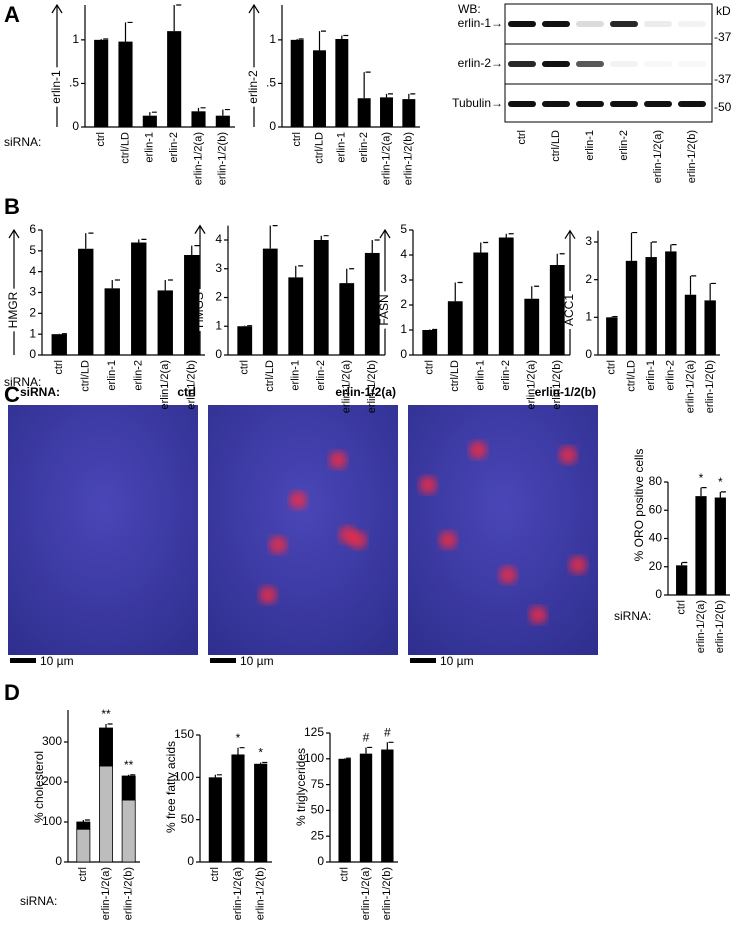 The width and height of the screenshot is (735, 930). I want to click on y-tick-label: 4, so click(403, 254).